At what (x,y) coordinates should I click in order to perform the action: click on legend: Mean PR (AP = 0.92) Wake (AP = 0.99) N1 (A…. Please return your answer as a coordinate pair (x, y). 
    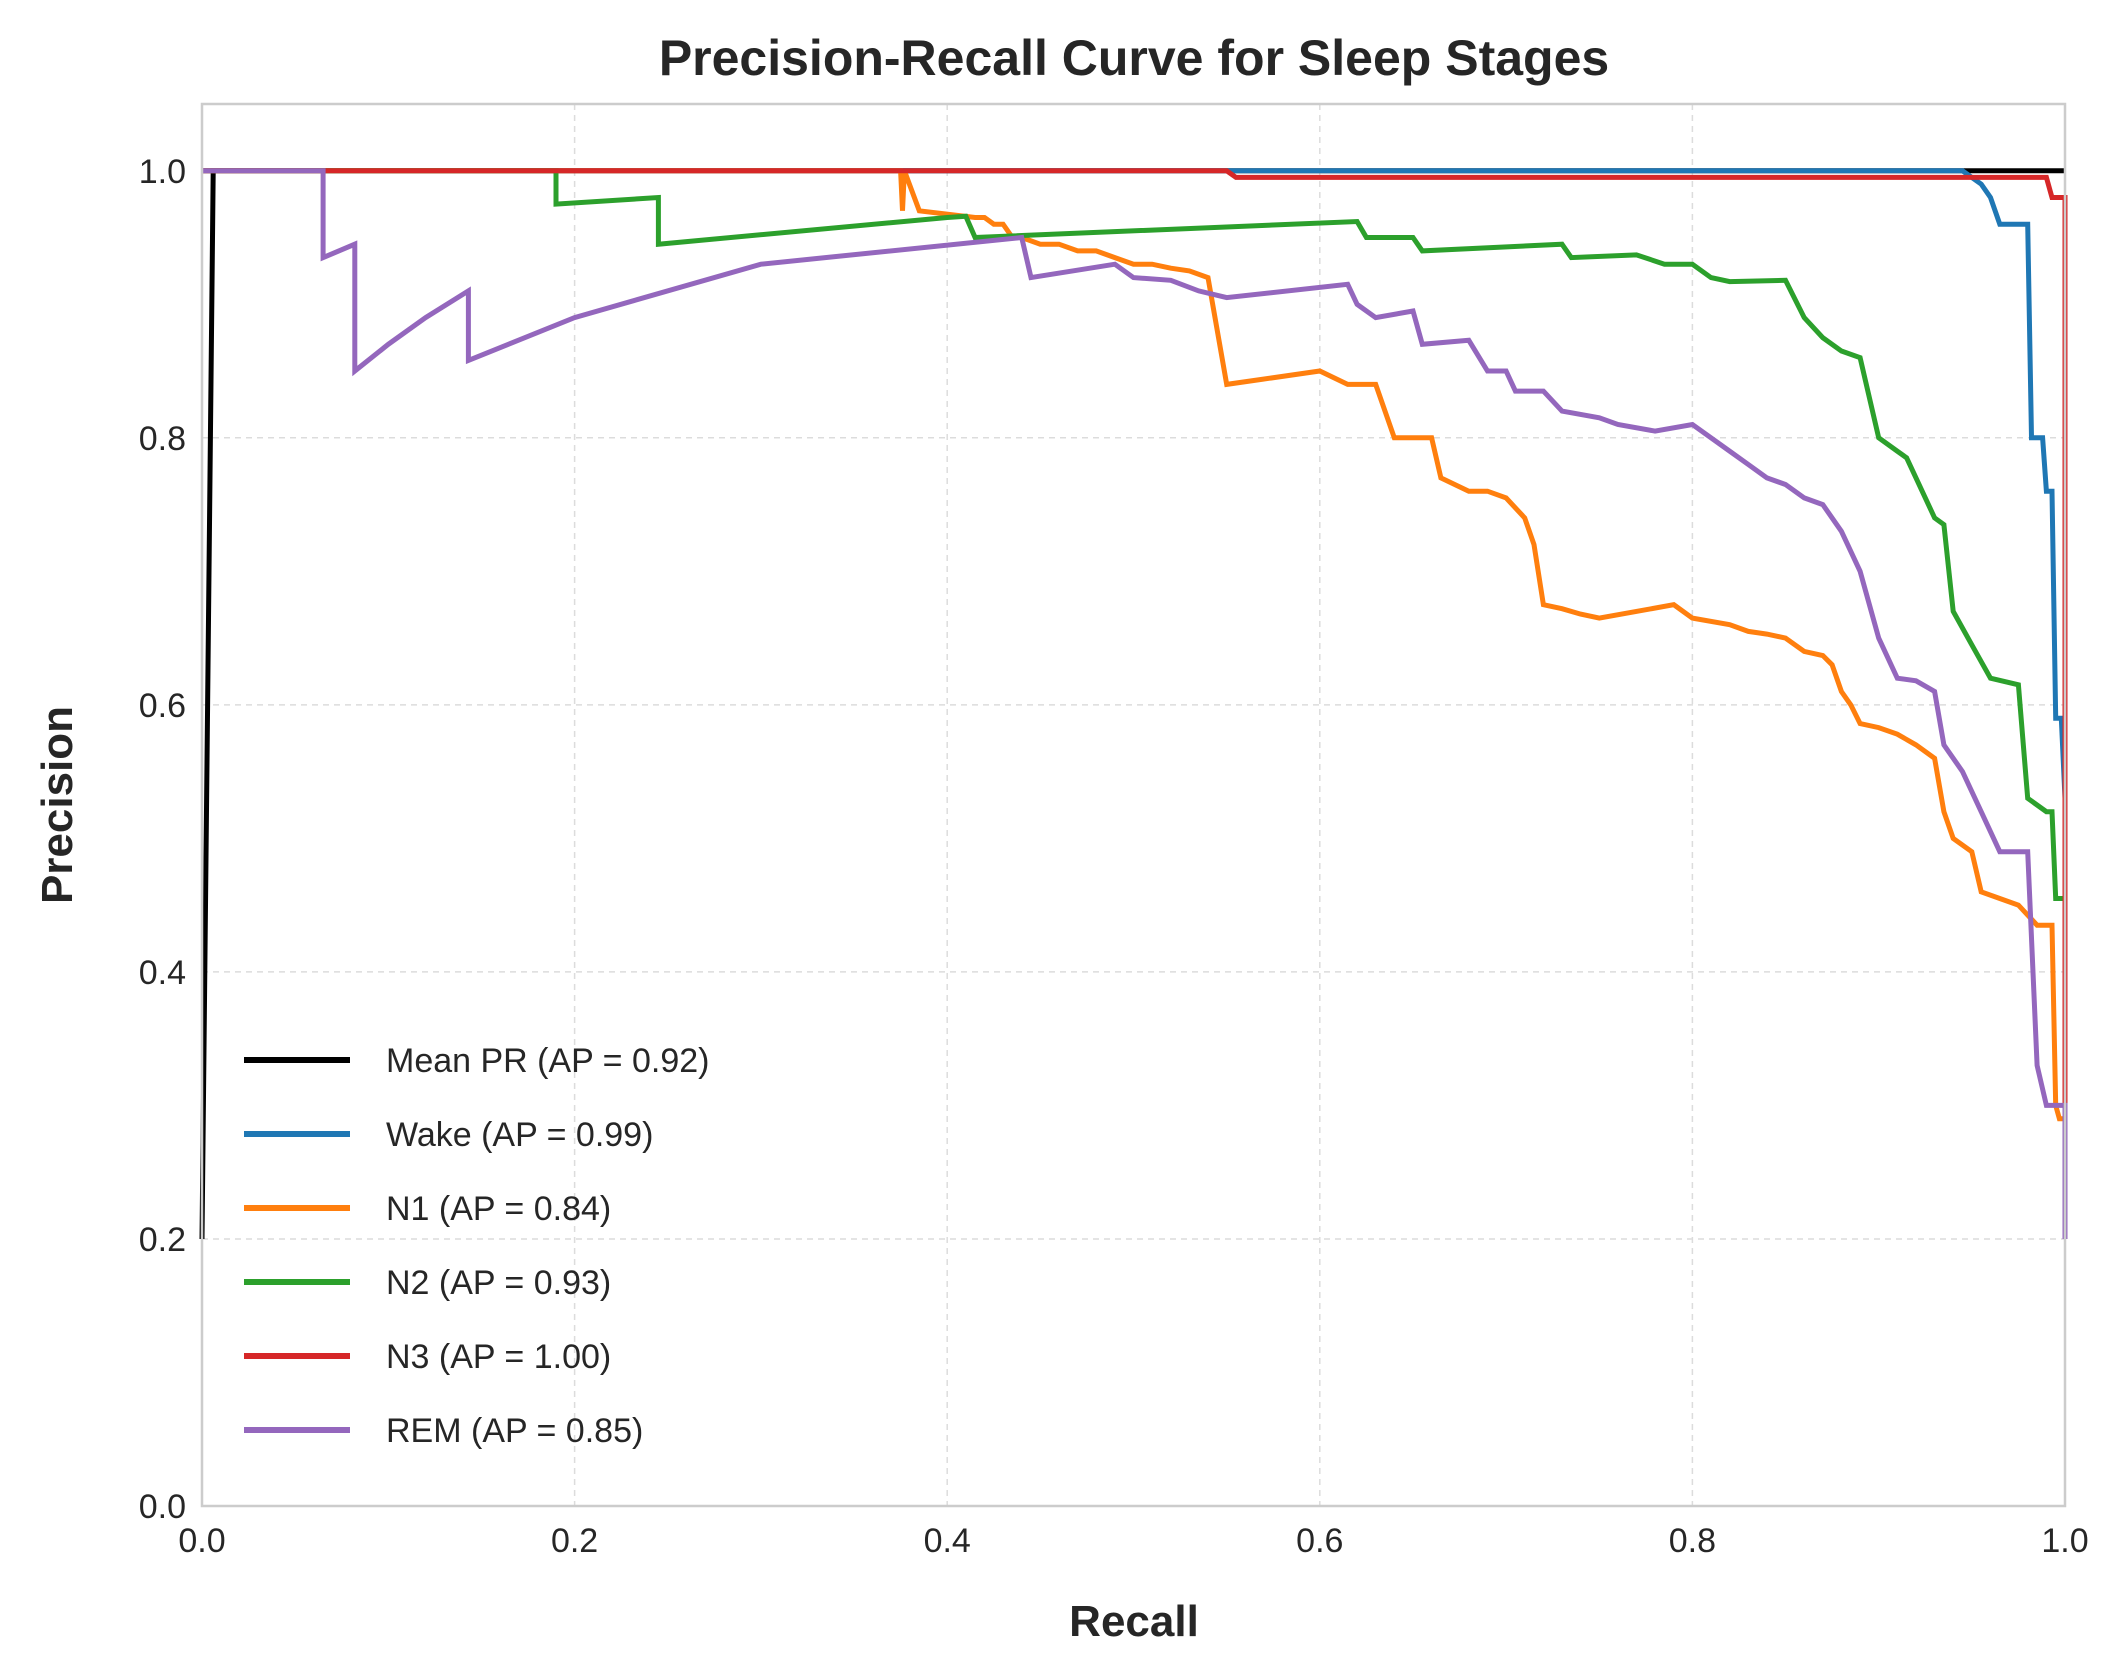
    Looking at the image, I should click on (476, 1246).